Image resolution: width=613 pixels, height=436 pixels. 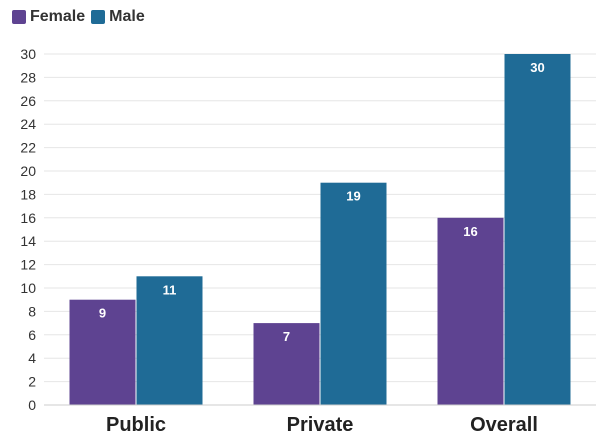 What do you see at coordinates (28, 241) in the screenshot?
I see `y-tick-label: 14` at bounding box center [28, 241].